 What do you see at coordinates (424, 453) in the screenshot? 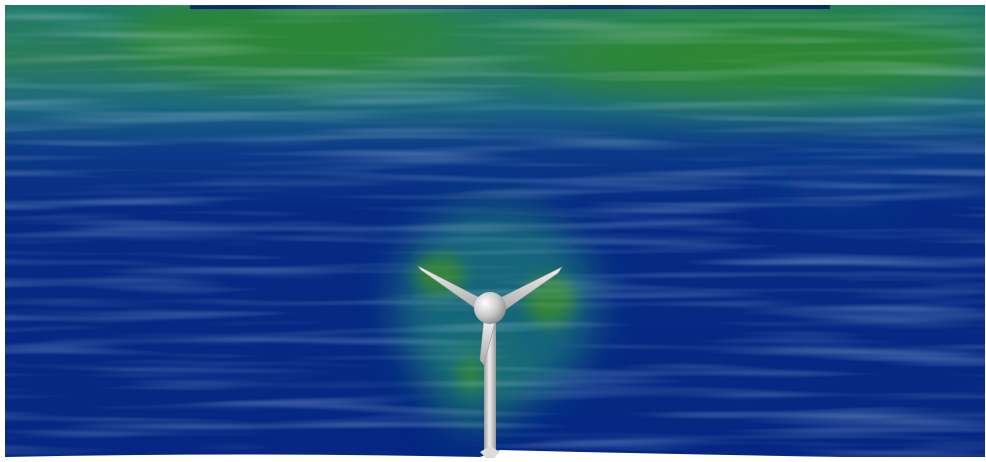
I see `ground-edge` at bounding box center [424, 453].